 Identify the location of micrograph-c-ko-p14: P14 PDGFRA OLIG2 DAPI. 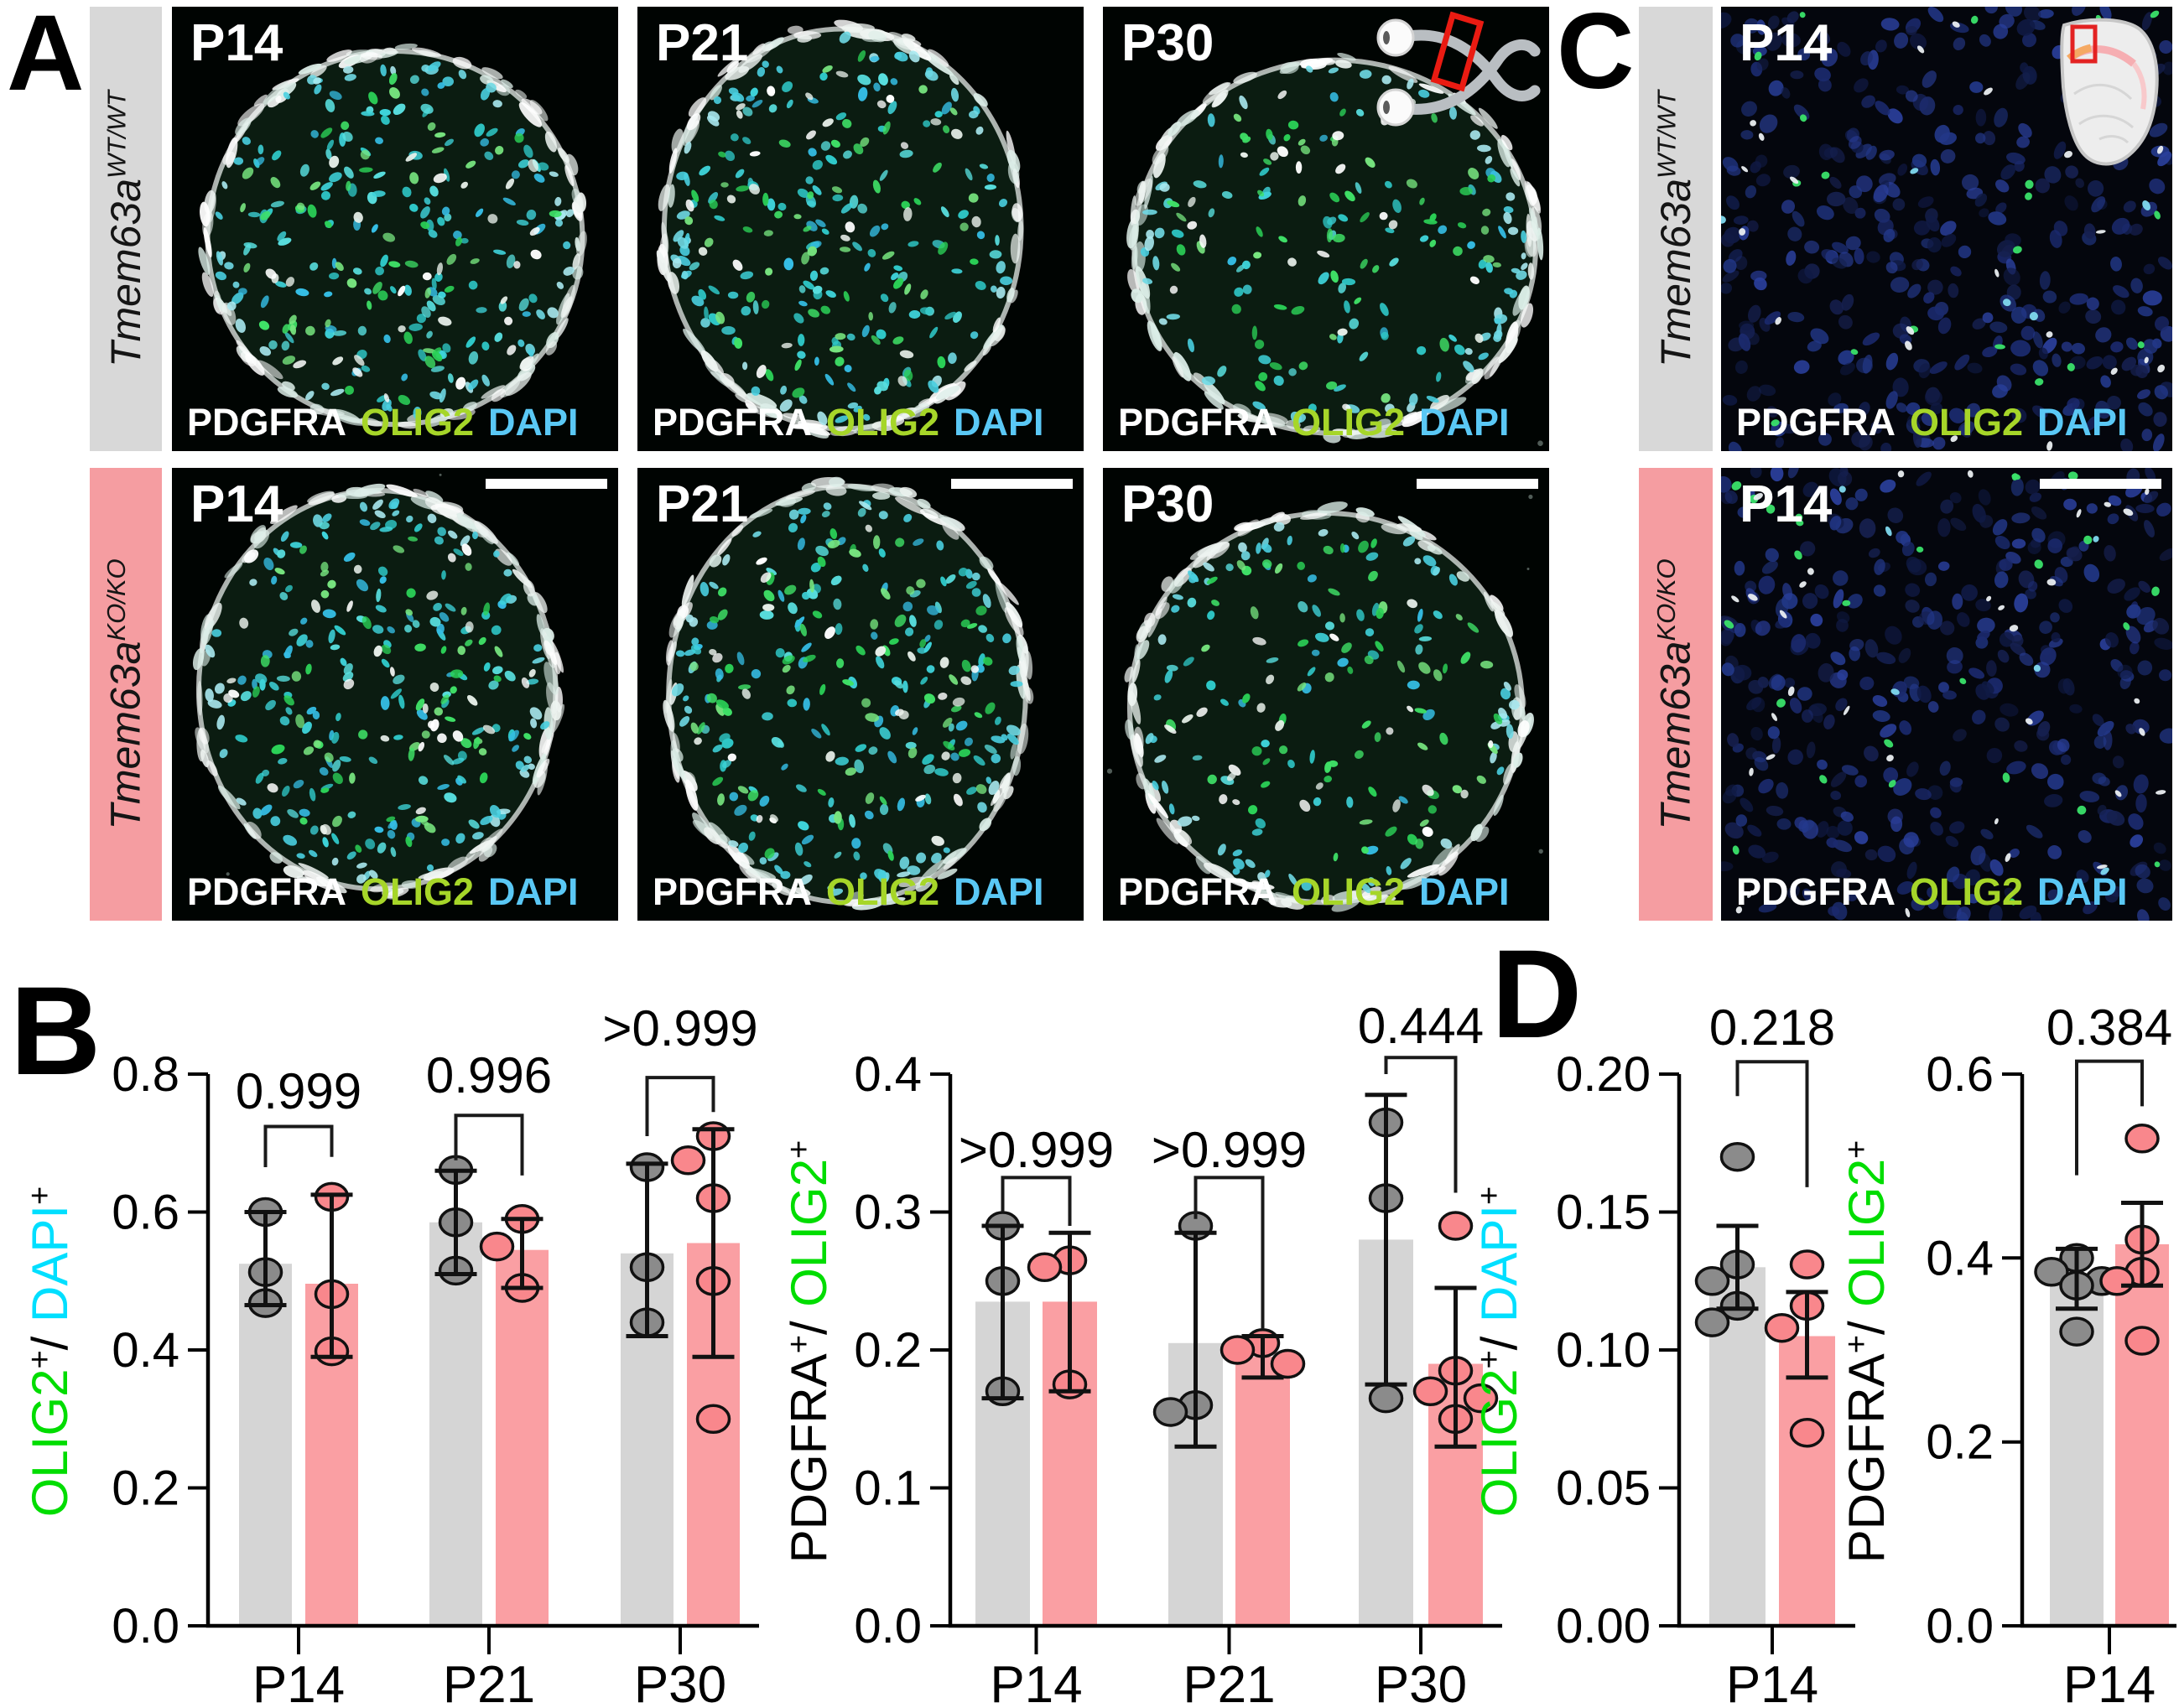
(1946, 694).